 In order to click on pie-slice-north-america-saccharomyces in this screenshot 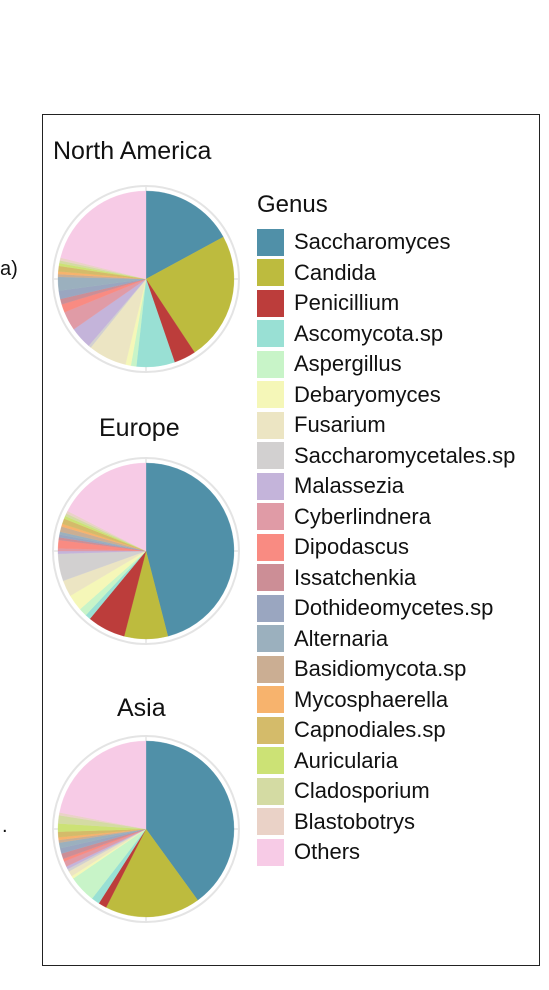, I will do `click(184, 235)`.